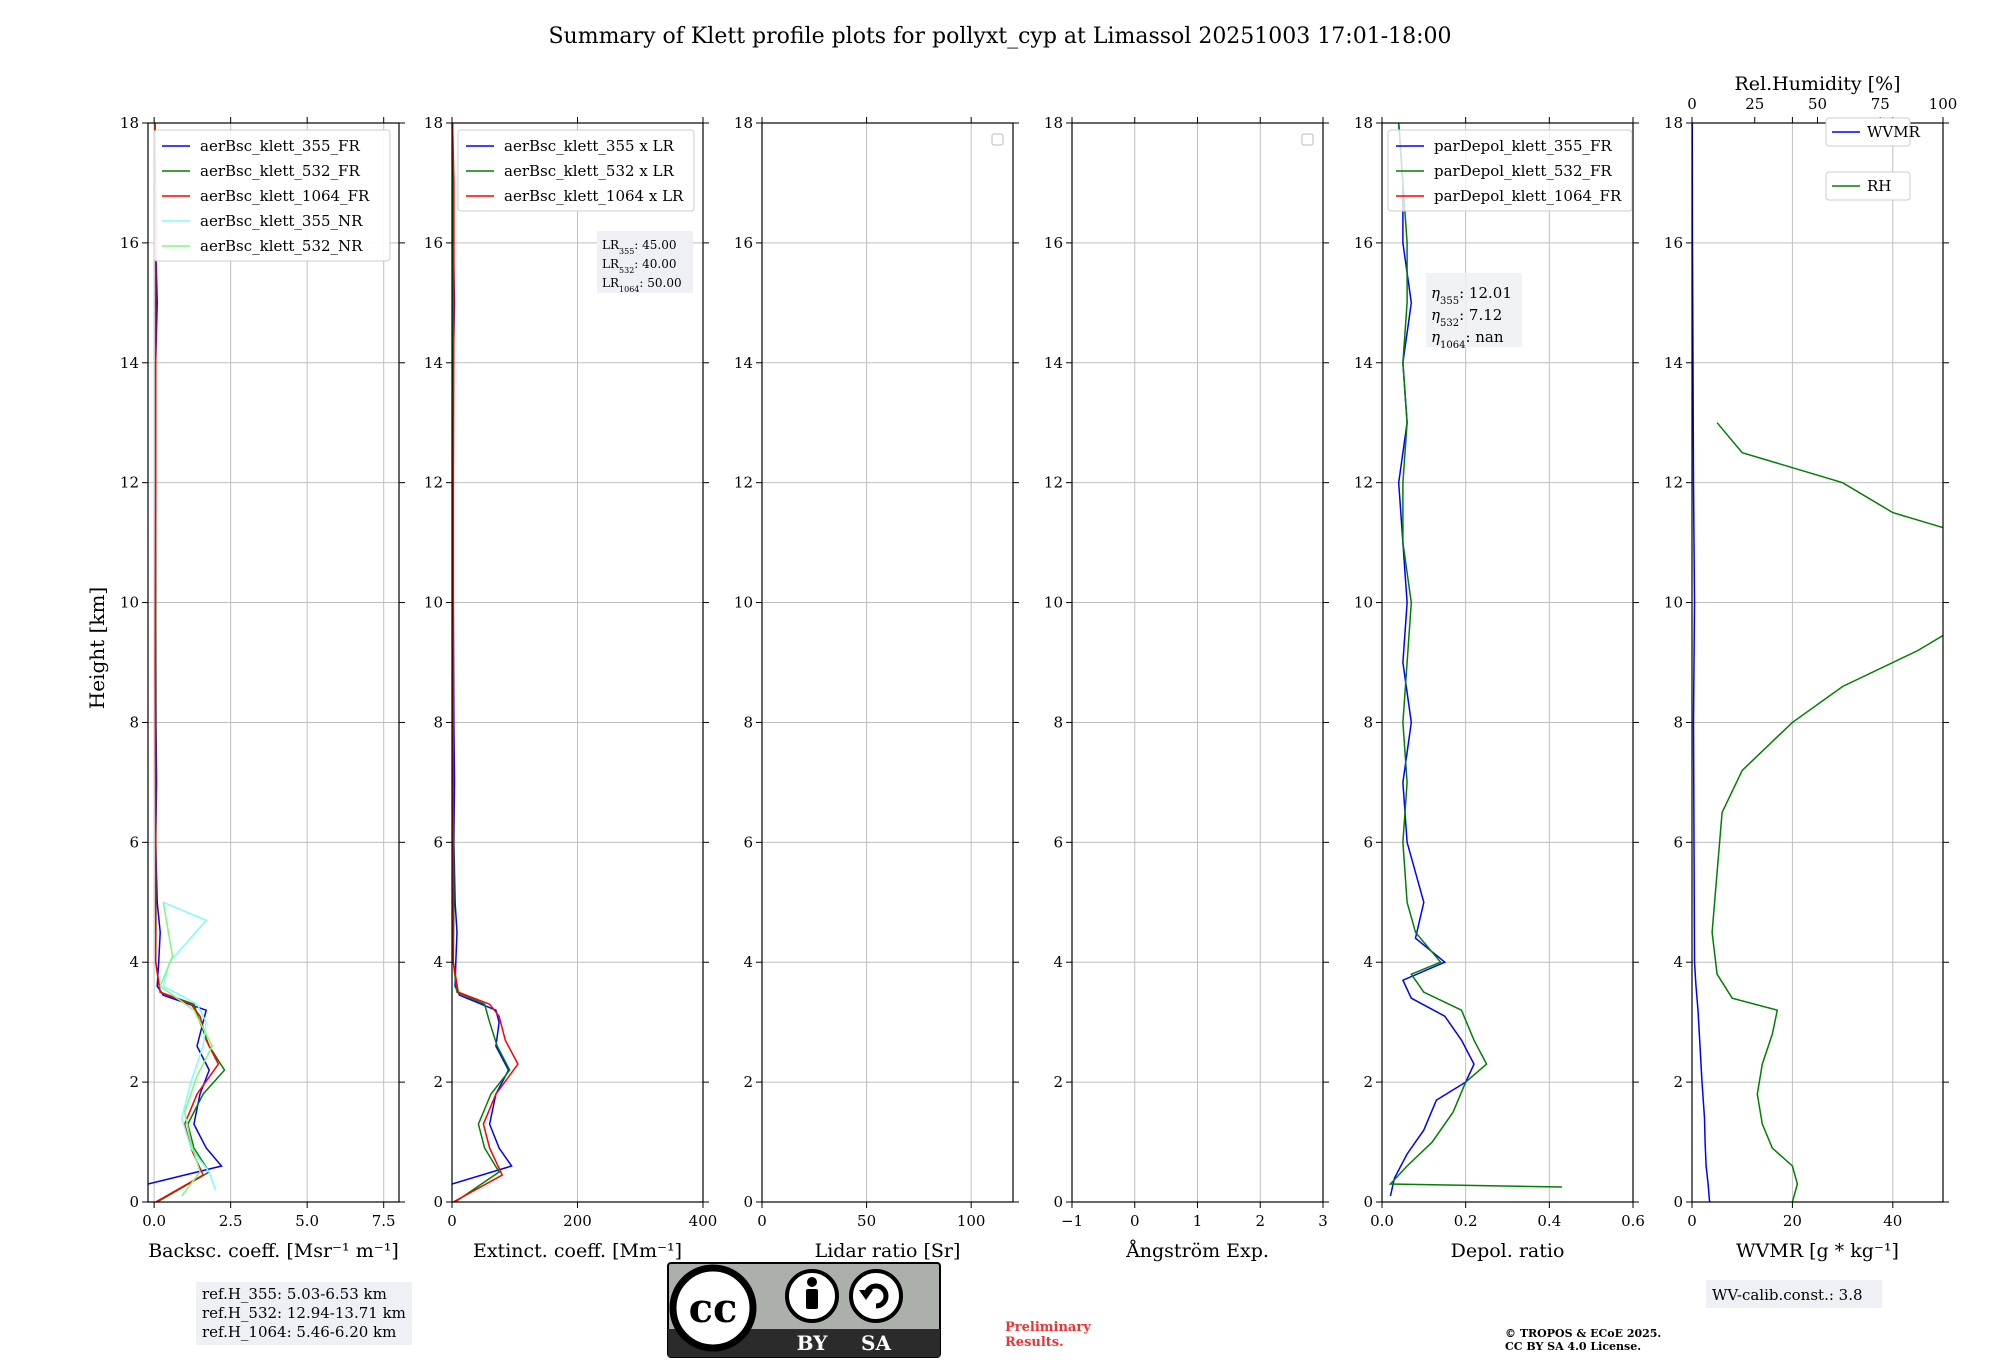 Image resolution: width=2000 pixels, height=1360 pixels. Describe the element at coordinates (1471, 295) in the screenshot. I see `eta-annotation: η355: 12.01` at that location.